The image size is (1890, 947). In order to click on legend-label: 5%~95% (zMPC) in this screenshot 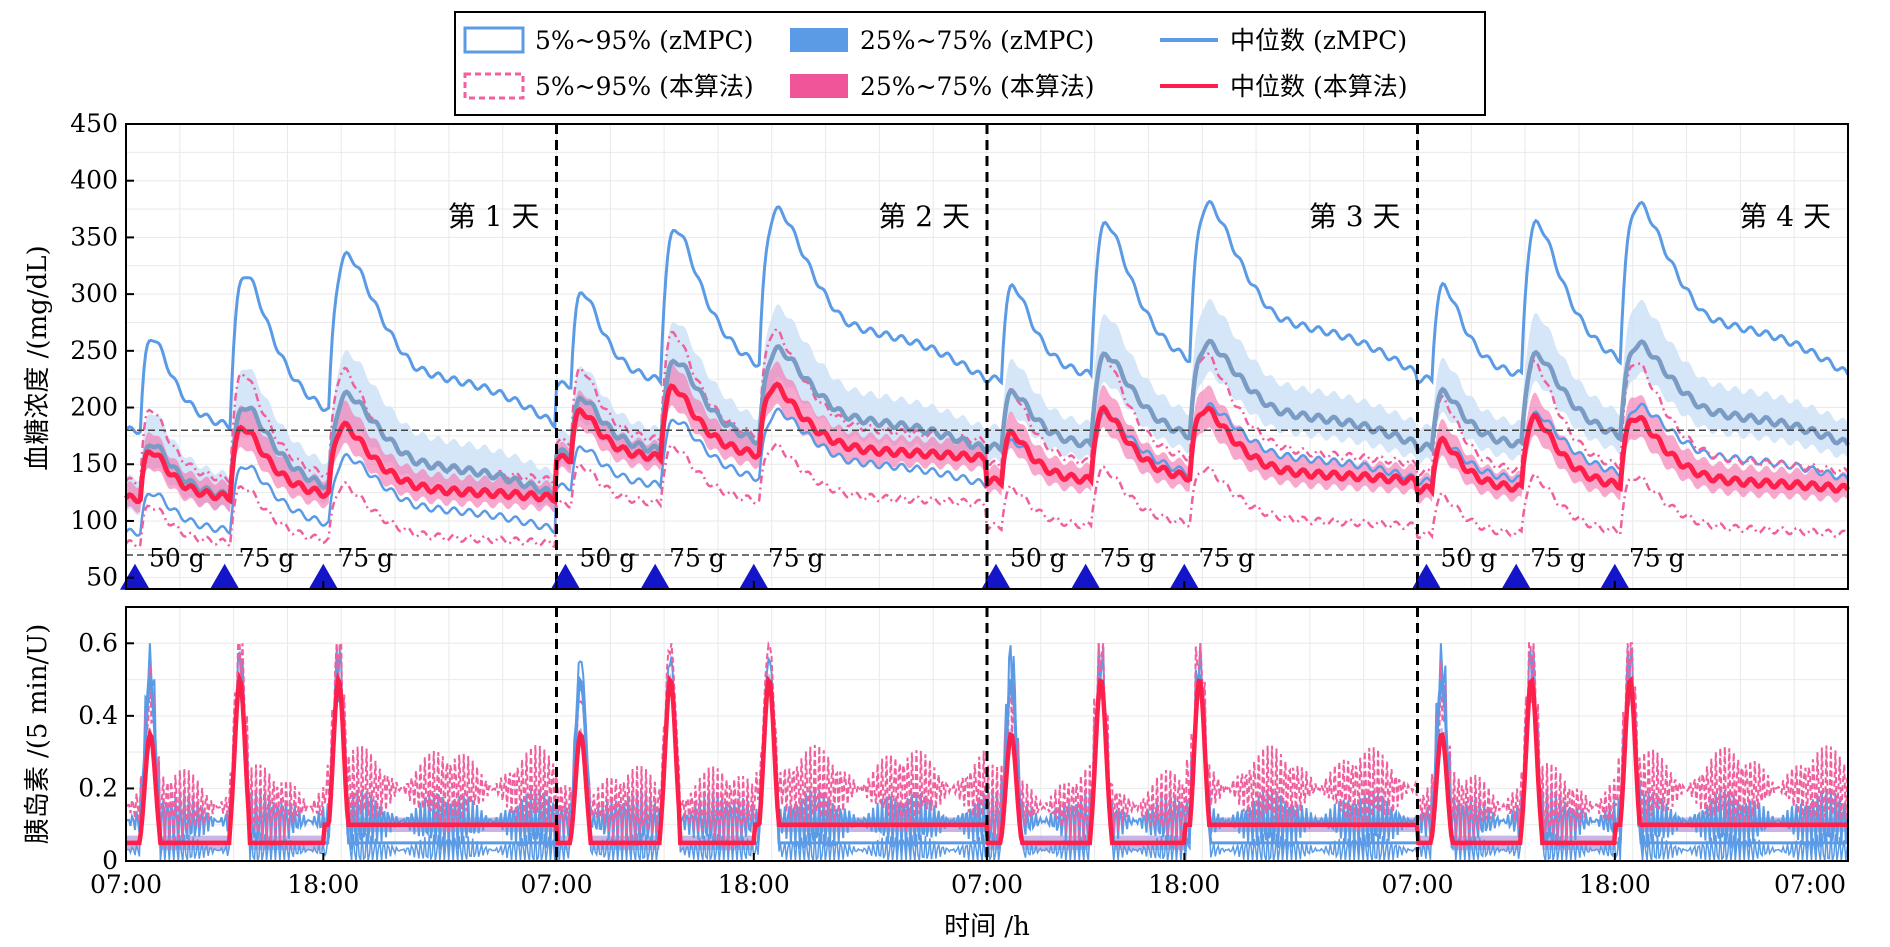, I will do `click(644, 40)`.